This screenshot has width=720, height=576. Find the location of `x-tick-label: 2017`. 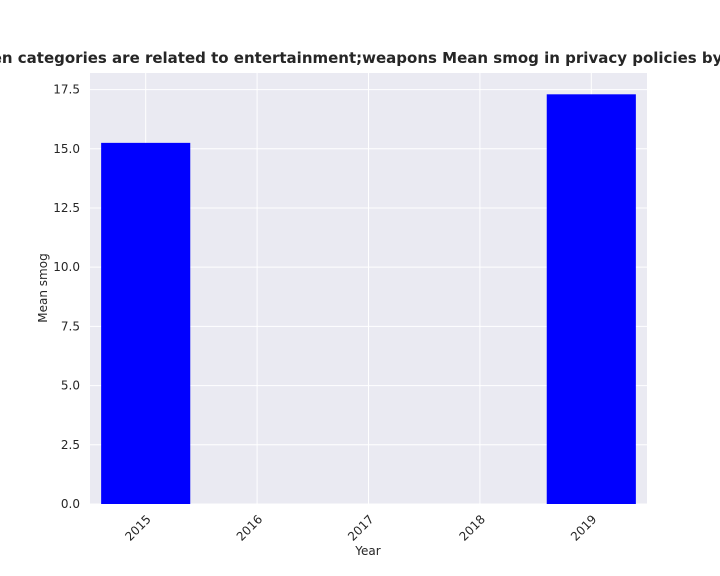

x-tick-label: 2017 is located at coordinates (360, 527).